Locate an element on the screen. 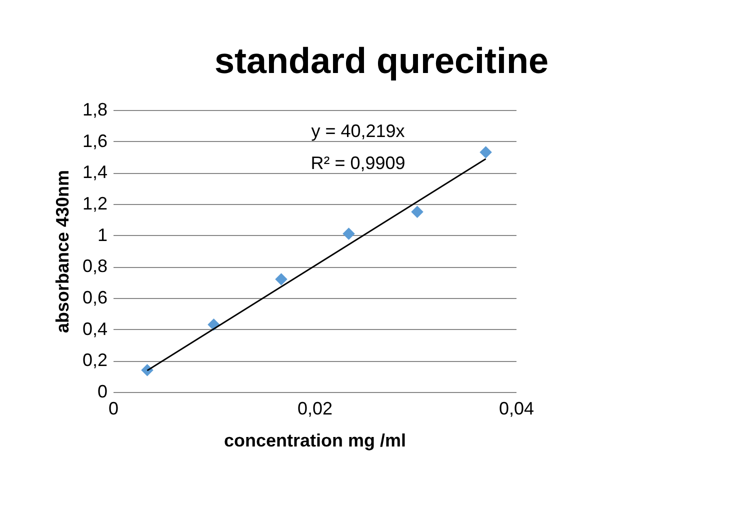 This screenshot has width=731, height=511. annotation: y = 40,219x is located at coordinates (358, 131).